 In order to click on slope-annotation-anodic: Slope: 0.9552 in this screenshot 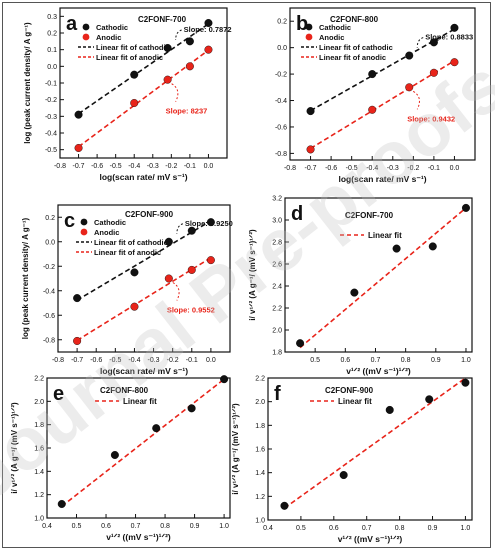, I will do `click(191, 310)`.